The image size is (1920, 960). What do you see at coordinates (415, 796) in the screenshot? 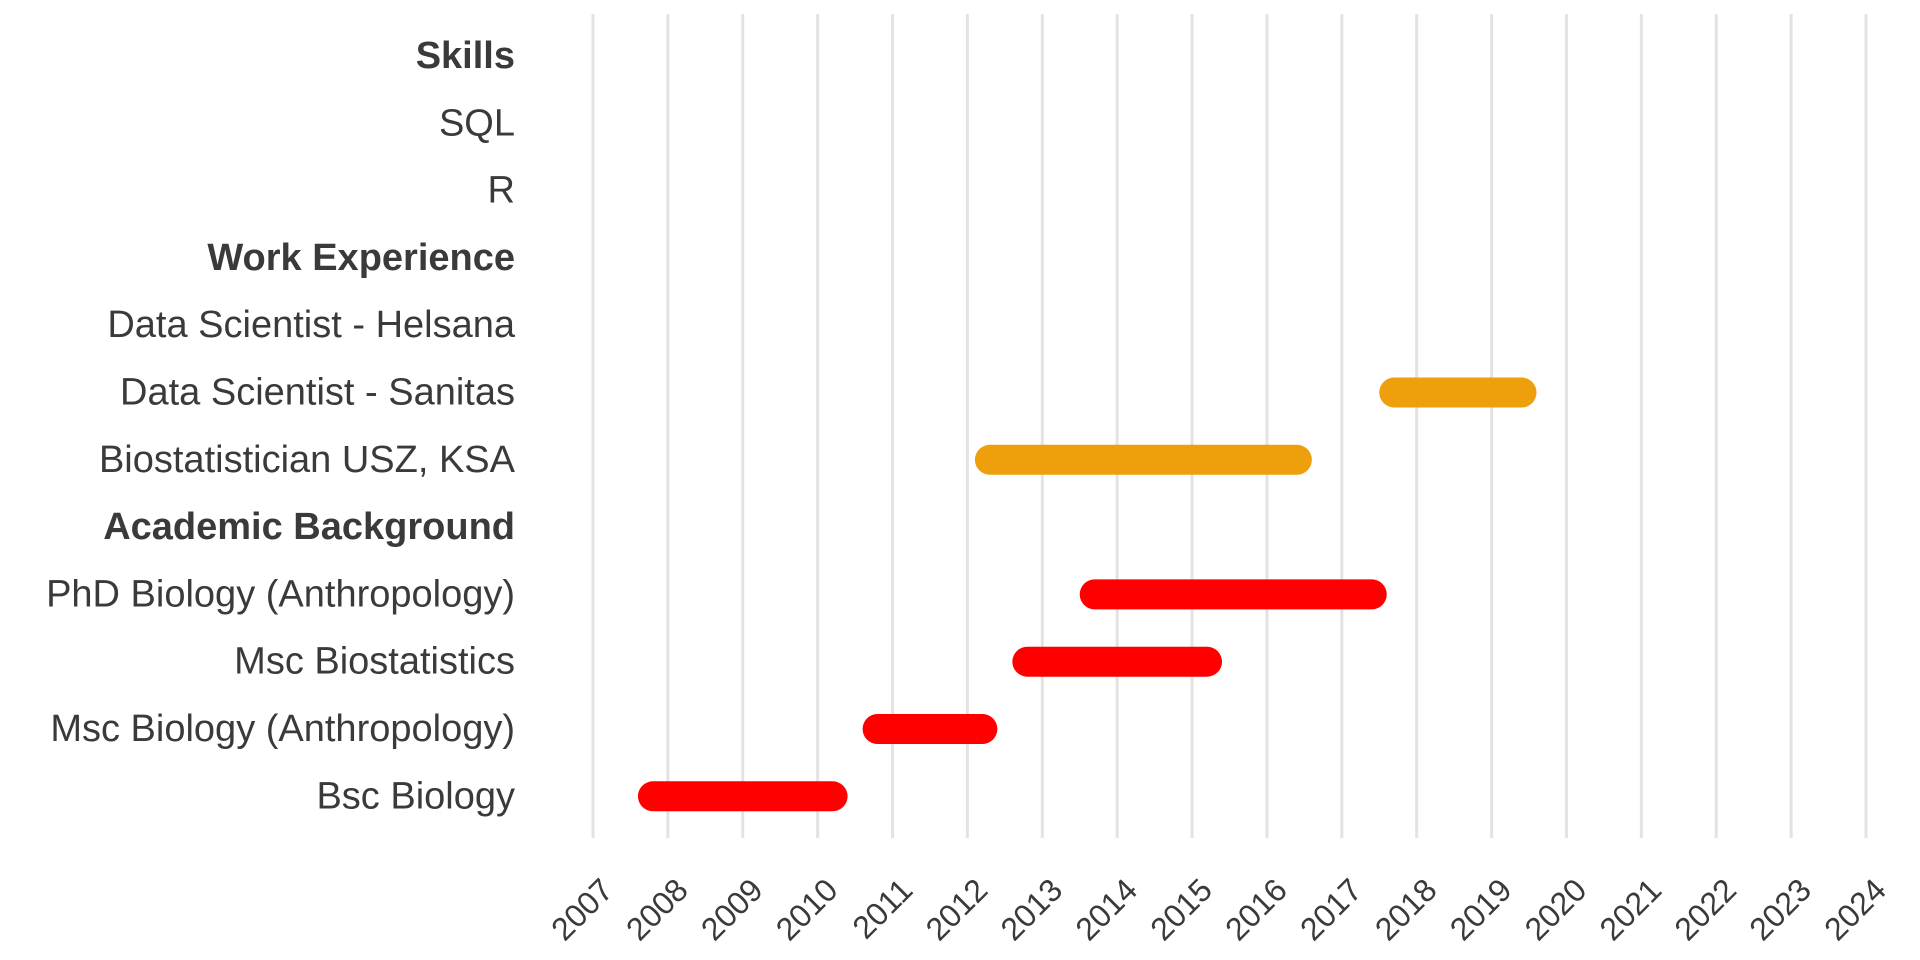
I see `category-label-11: Bsc Biology` at bounding box center [415, 796].